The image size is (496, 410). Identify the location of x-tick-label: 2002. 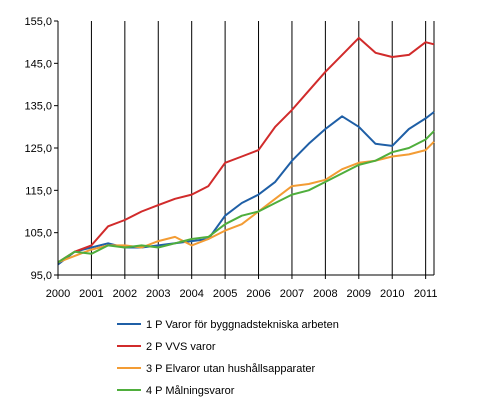
(125, 294).